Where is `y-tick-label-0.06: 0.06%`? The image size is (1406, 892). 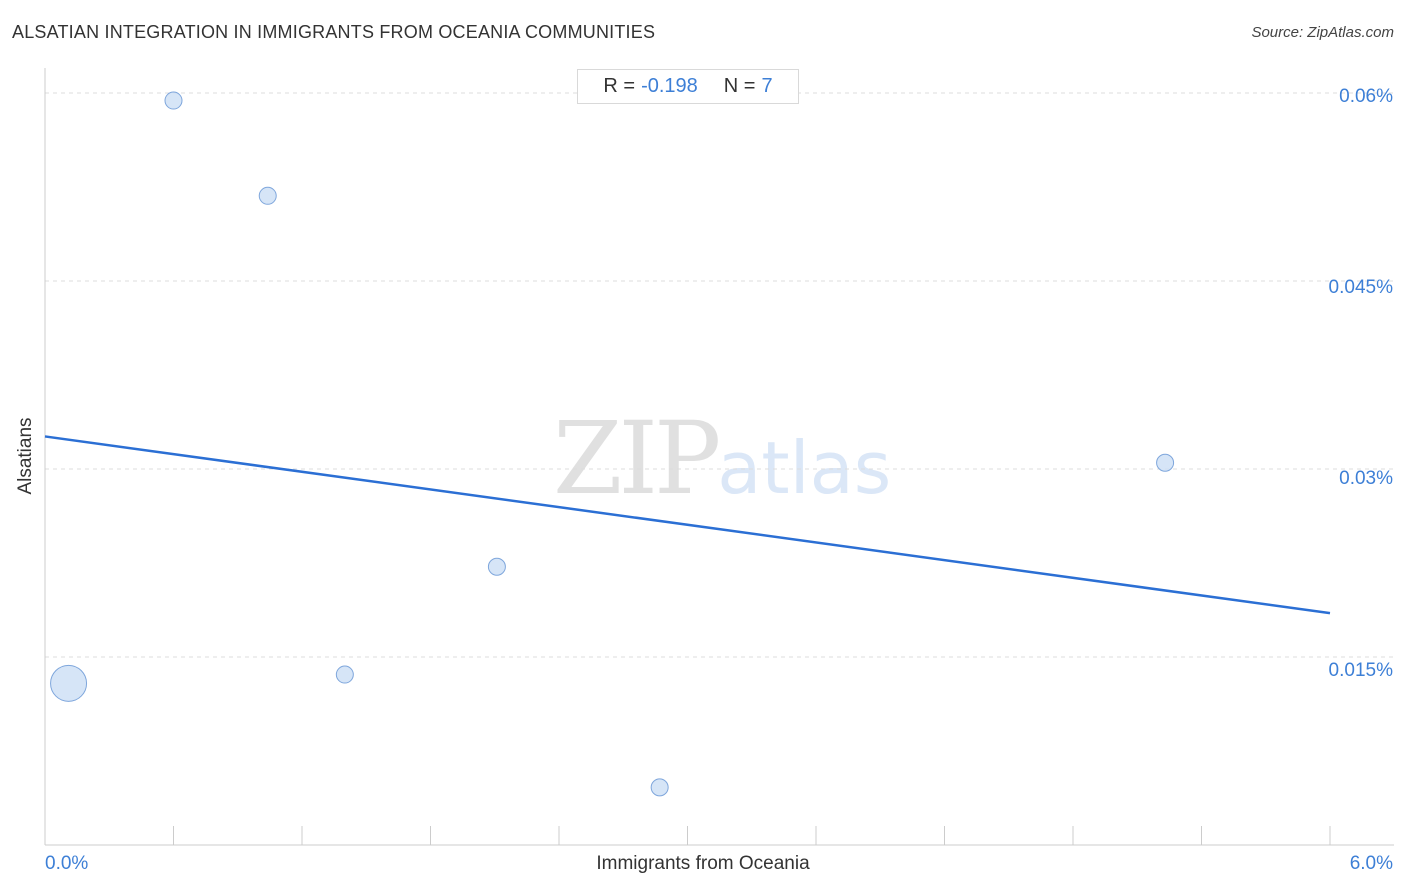
y-tick-label-0.06: 0.06% is located at coordinates (1366, 96).